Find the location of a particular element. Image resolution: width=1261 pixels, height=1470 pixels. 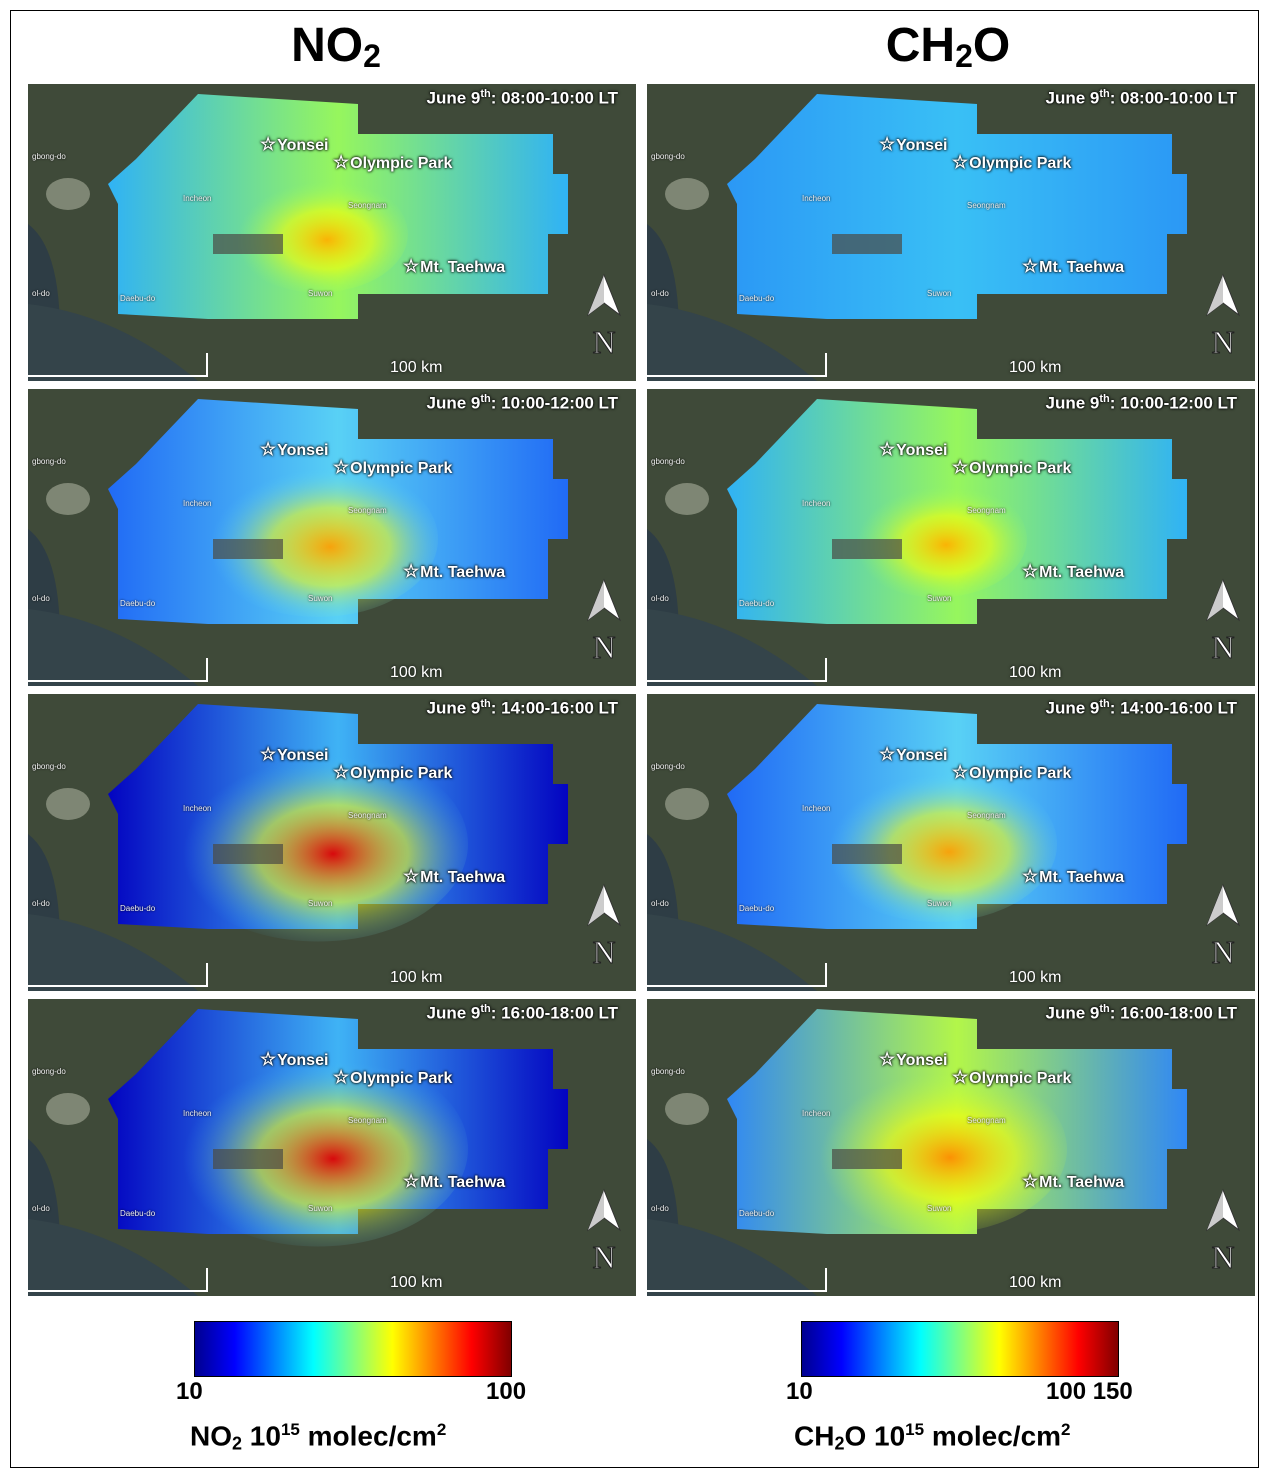

ch2o-column-title: CH2O is located at coordinates (948, 46).